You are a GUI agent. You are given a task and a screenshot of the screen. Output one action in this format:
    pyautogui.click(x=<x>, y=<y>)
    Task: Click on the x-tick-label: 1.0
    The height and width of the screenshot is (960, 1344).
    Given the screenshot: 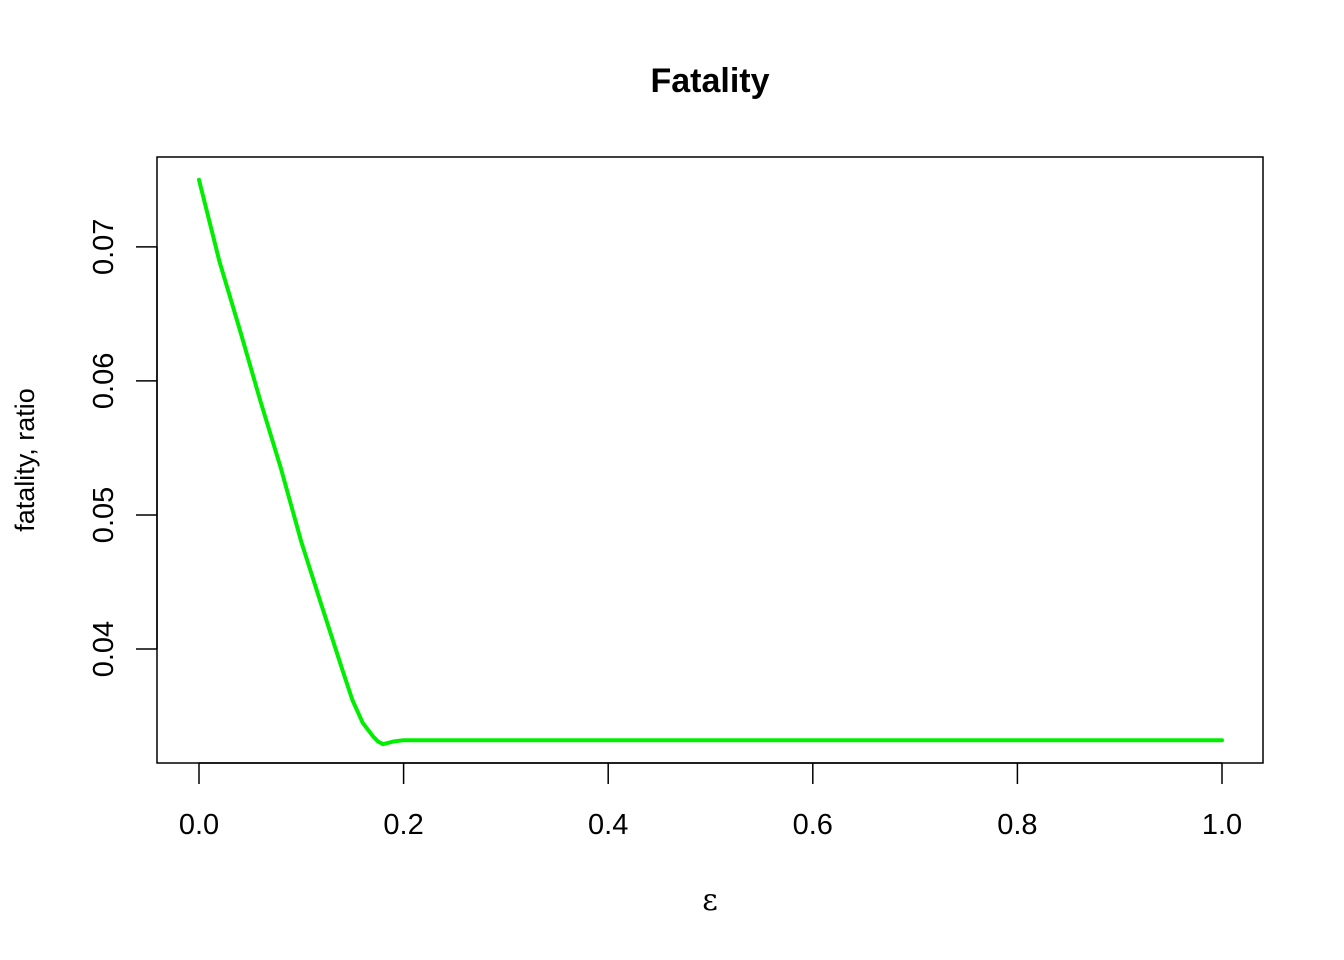 What is the action you would take?
    pyautogui.click(x=1222, y=825)
    